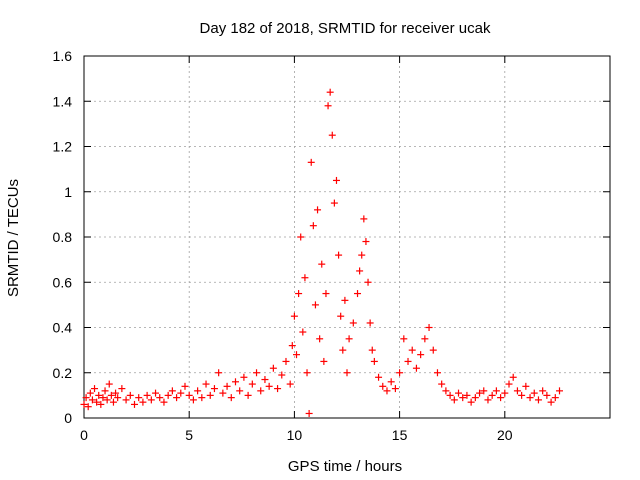 Image resolution: width=640 pixels, height=480 pixels. What do you see at coordinates (63, 328) in the screenshot?
I see `y-tick-label: 0.4` at bounding box center [63, 328].